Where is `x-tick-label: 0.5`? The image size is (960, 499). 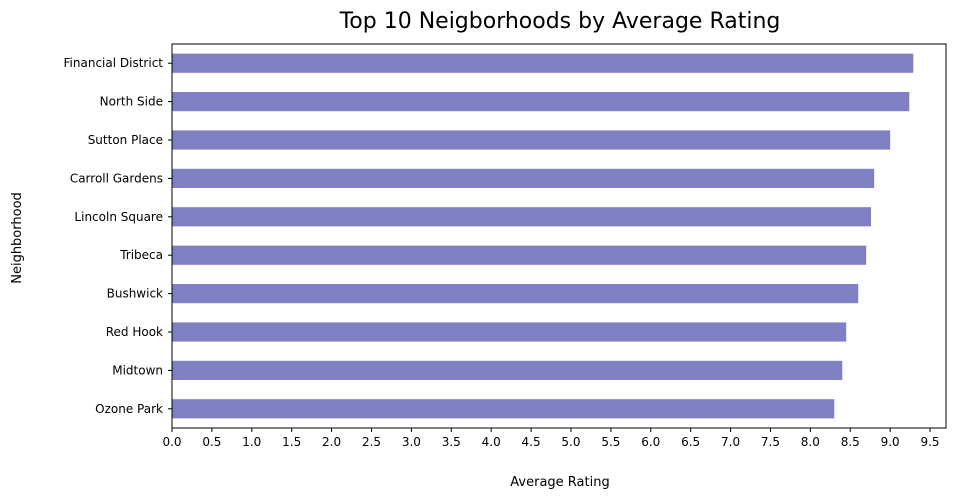 x-tick-label: 0.5 is located at coordinates (211, 442).